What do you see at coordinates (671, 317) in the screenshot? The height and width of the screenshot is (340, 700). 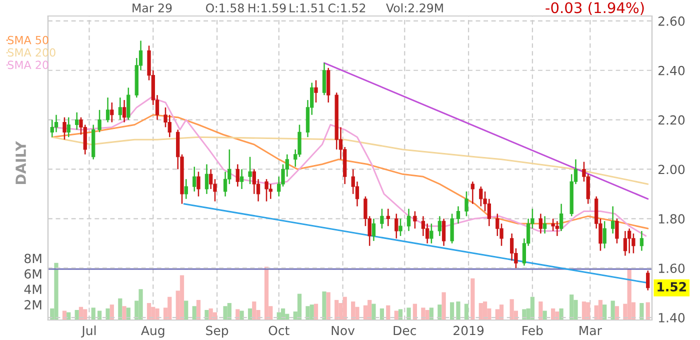 I see `y-tick-label: 1.40` at bounding box center [671, 317].